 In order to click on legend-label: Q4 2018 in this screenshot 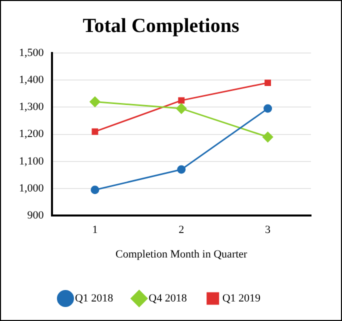, I will do `click(168, 298)`.